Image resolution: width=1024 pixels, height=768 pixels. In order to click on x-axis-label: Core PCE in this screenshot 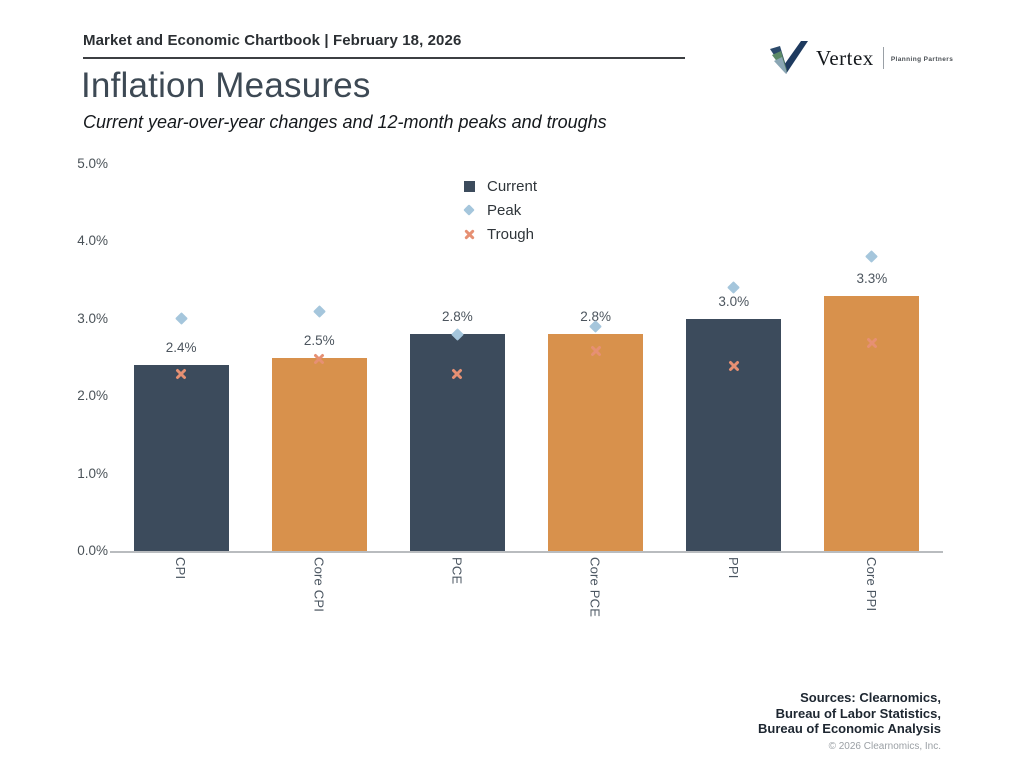, I will do `click(595, 587)`.